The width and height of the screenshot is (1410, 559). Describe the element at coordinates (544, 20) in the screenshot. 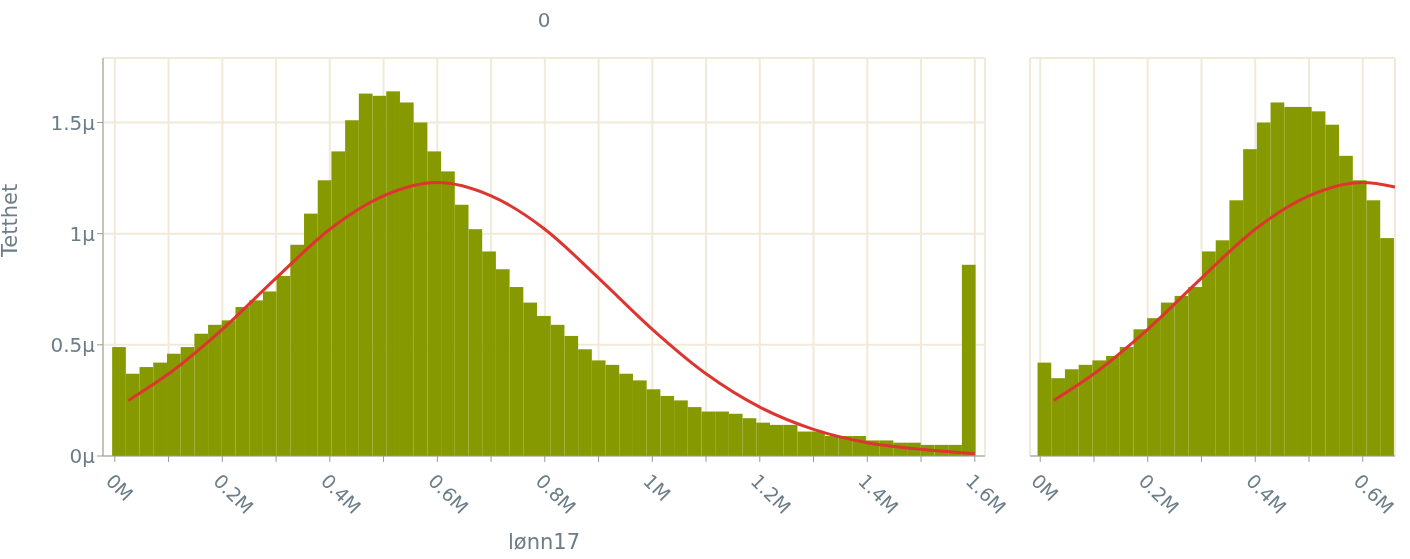

I see `chart-title: 0` at that location.